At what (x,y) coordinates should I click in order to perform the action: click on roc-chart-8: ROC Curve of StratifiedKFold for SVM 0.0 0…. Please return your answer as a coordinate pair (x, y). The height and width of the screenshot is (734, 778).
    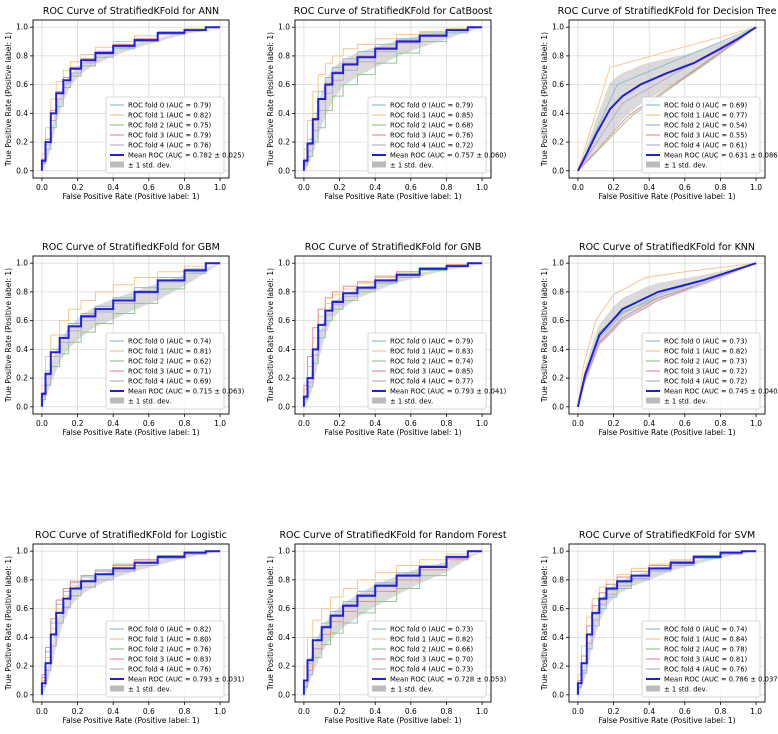
    Looking at the image, I should click on (659, 627).